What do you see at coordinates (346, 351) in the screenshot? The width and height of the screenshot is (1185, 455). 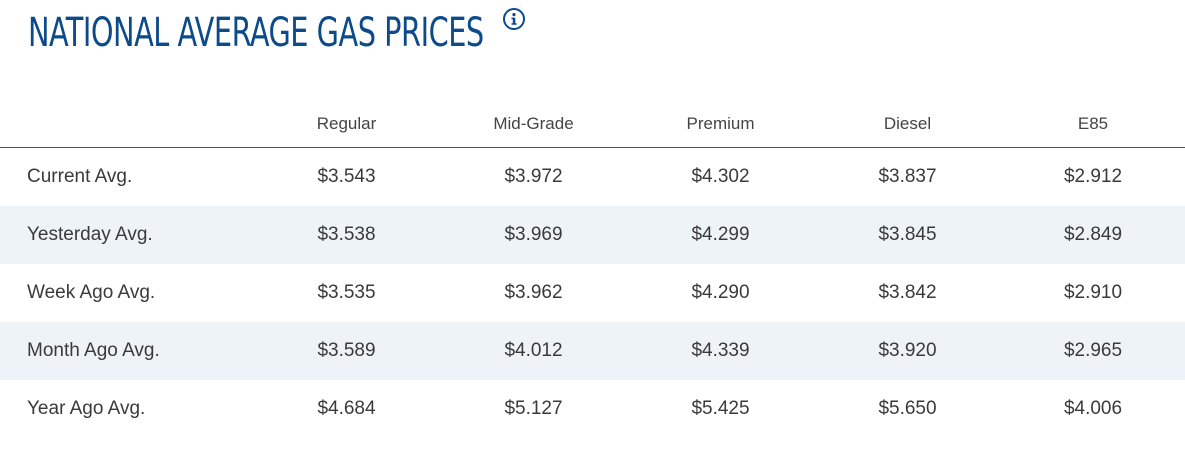 I see `price-cell-regular: $3.589` at bounding box center [346, 351].